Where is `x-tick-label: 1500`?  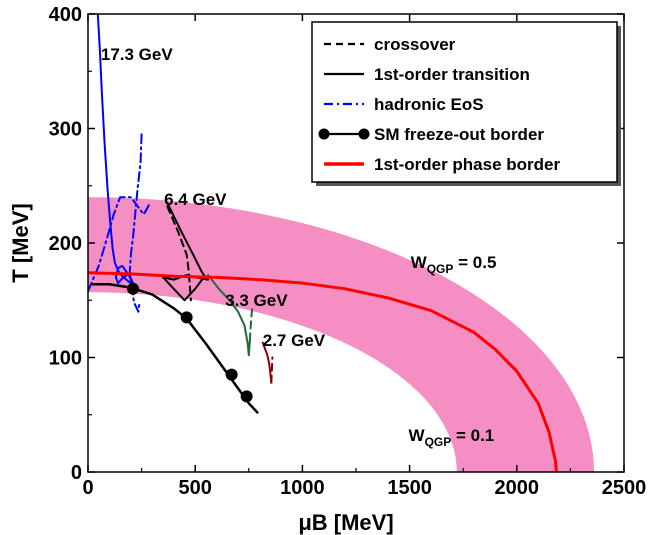
x-tick-label: 1500 is located at coordinates (409, 488).